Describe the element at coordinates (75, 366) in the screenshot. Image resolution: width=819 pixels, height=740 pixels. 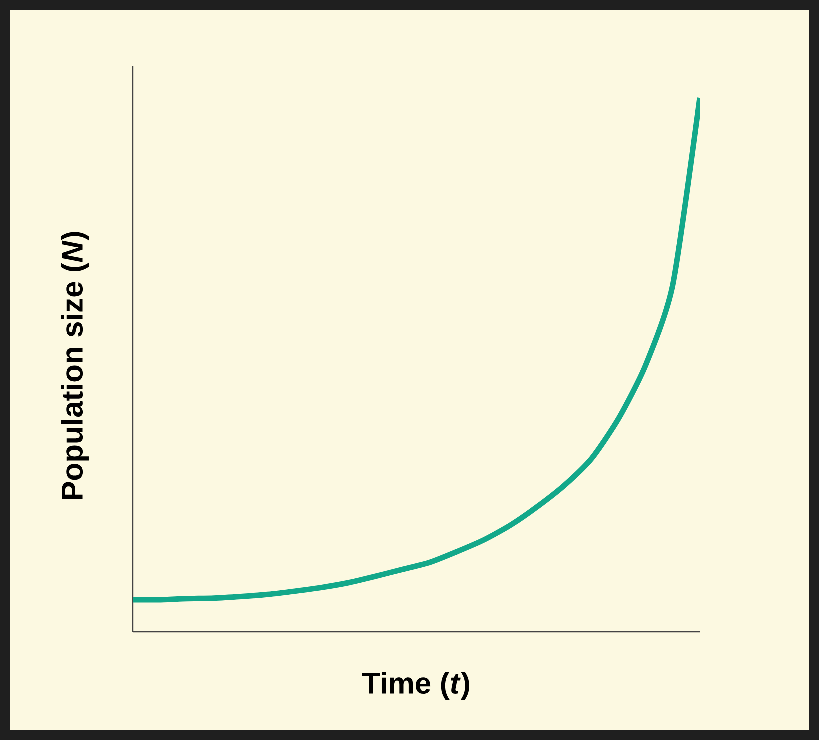
I see `y-axis-title: Population size (N)` at that location.